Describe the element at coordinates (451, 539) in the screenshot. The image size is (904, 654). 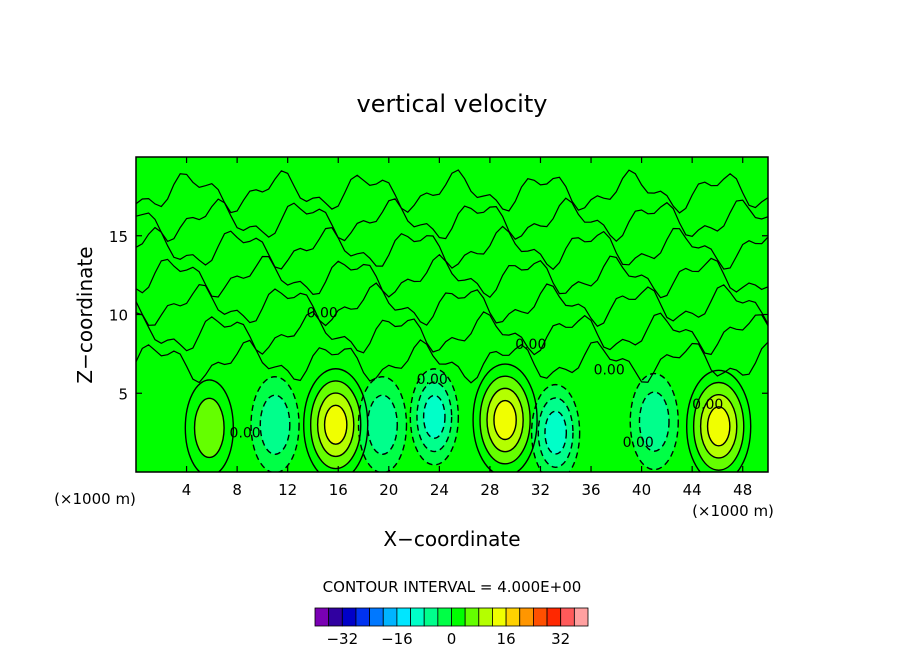
I see `x-axis-label: X−coordinate` at that location.